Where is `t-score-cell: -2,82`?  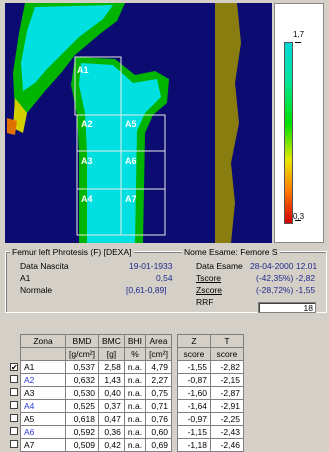
t-score-cell: -2,82 is located at coordinates (226, 367).